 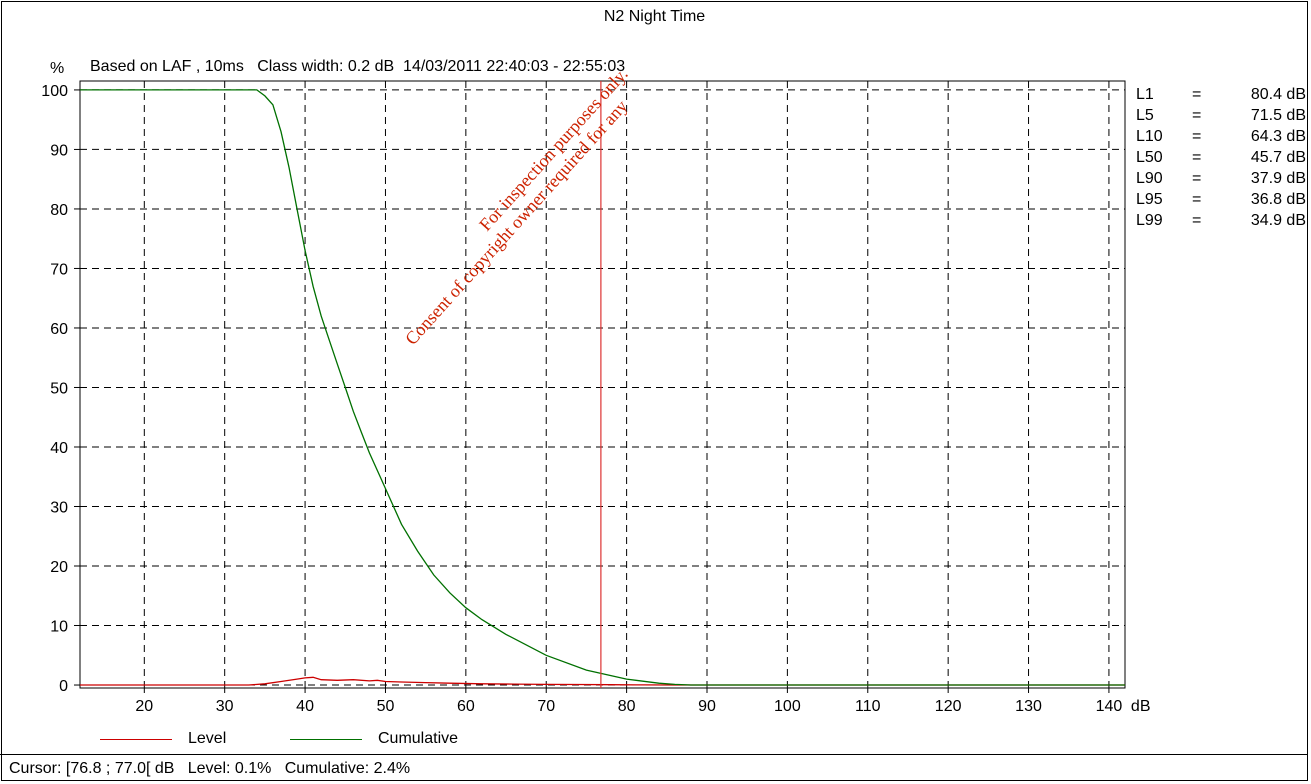 What do you see at coordinates (57, 68) in the screenshot?
I see `y-axis-unit: %` at bounding box center [57, 68].